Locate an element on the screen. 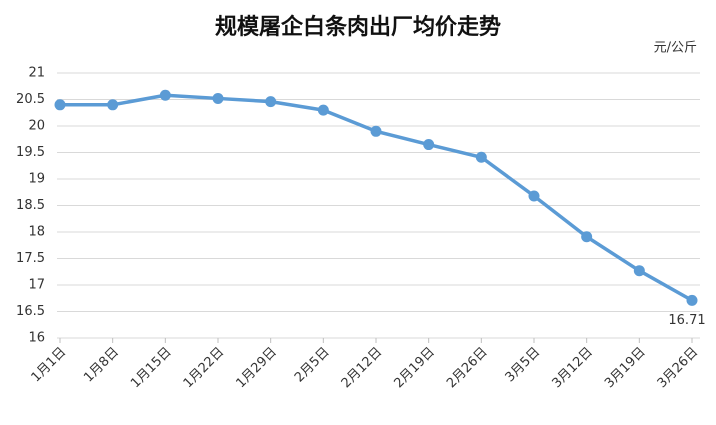 This screenshot has width=716, height=425. x-tick-label: 3月12日 is located at coordinates (572, 368).